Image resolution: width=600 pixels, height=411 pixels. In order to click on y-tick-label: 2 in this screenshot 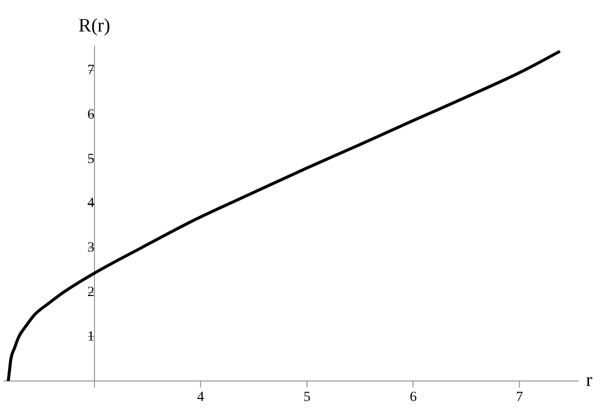, I will do `click(90, 292)`.